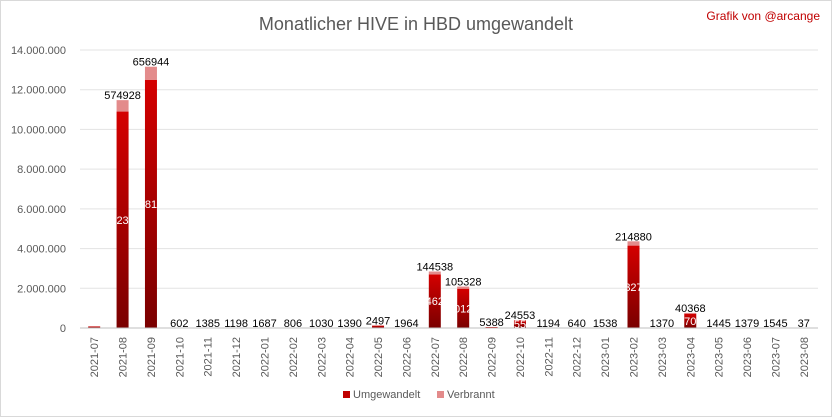 This screenshot has height=417, width=832. What do you see at coordinates (577, 324) in the screenshot?
I see `data-label: 640` at bounding box center [577, 324].